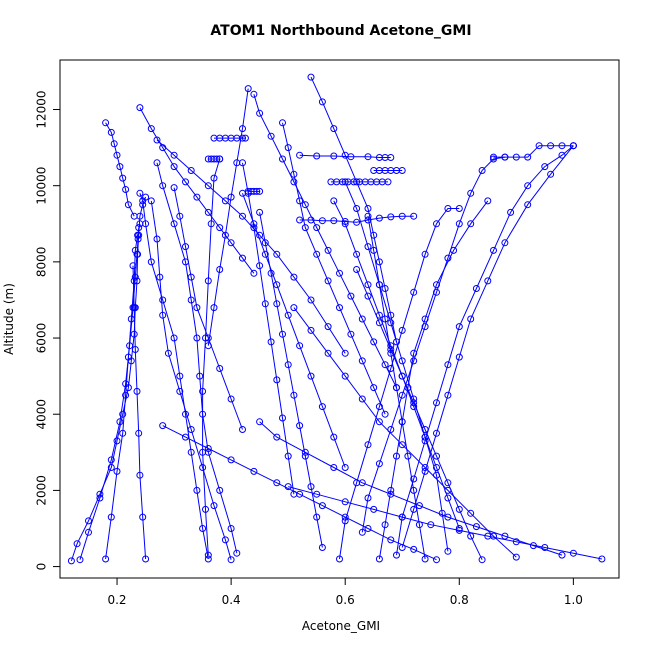 The image size is (650, 650). What do you see at coordinates (573, 600) in the screenshot?
I see `x-tick-label: 1.0` at bounding box center [573, 600].